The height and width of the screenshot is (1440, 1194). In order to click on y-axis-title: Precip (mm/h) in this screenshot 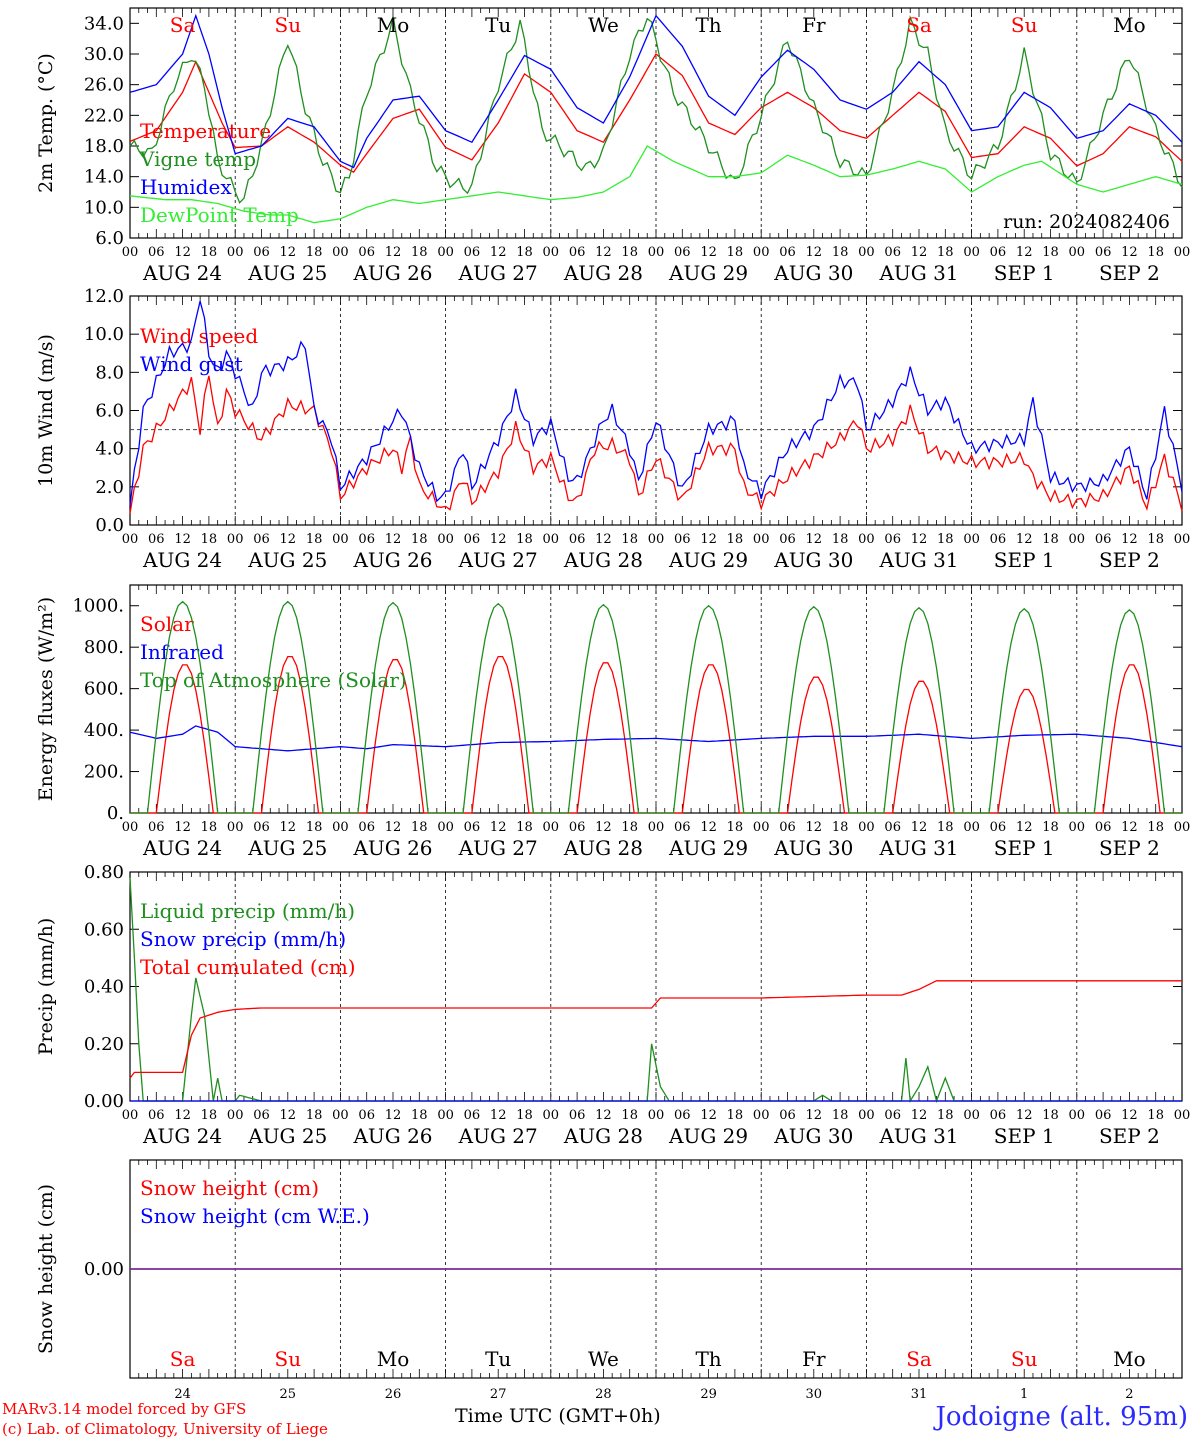, I will do `click(46, 987)`.